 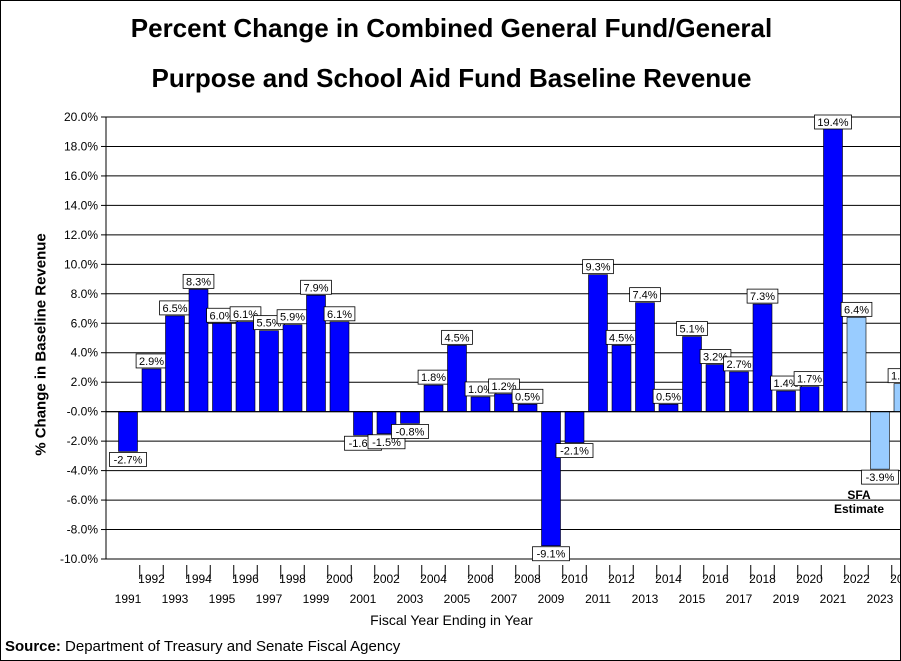 I want to click on y-tick-label: -0.0%, so click(x=83, y=412).